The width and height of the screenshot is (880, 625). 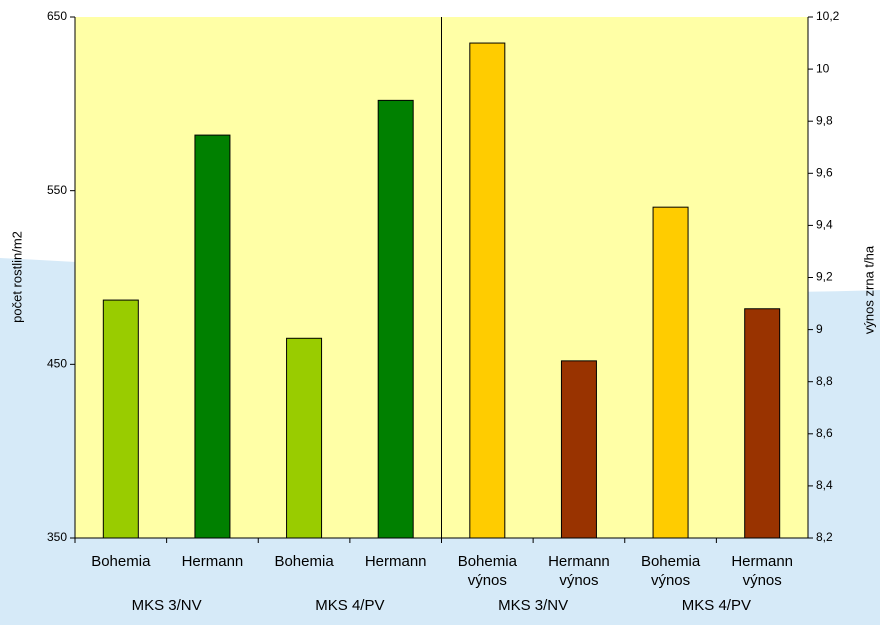 What do you see at coordinates (828, 16) in the screenshot?
I see `y2-tick-label: 10,2` at bounding box center [828, 16].